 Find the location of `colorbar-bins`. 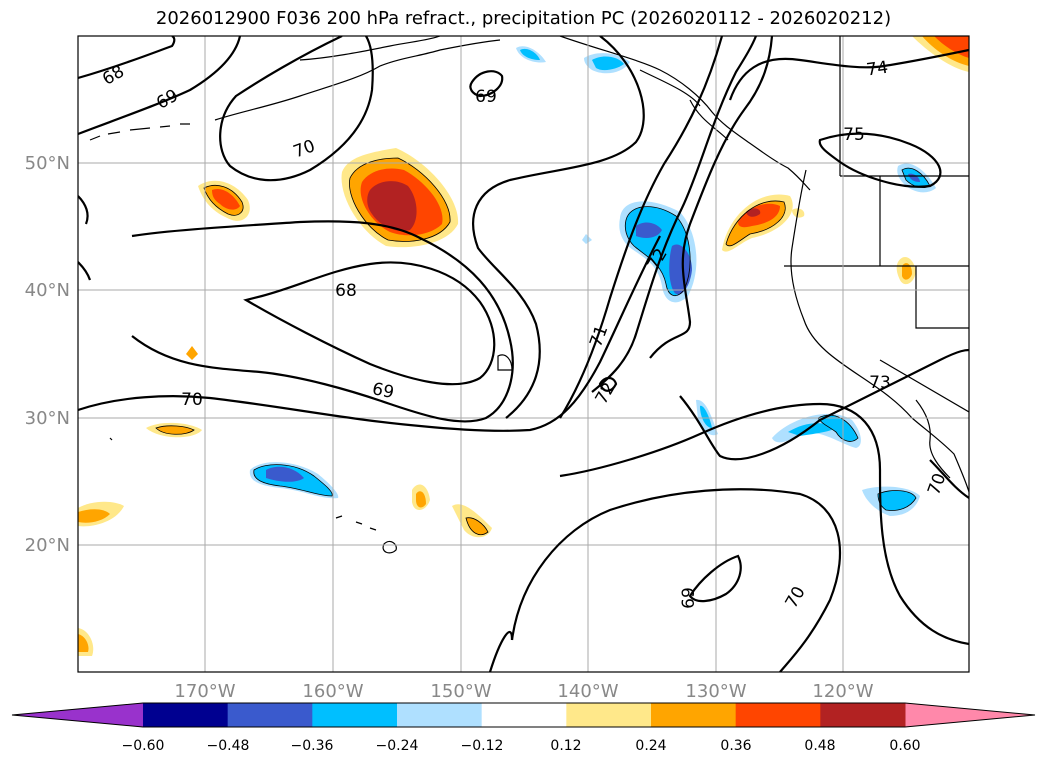

colorbar-bins is located at coordinates (524, 715).